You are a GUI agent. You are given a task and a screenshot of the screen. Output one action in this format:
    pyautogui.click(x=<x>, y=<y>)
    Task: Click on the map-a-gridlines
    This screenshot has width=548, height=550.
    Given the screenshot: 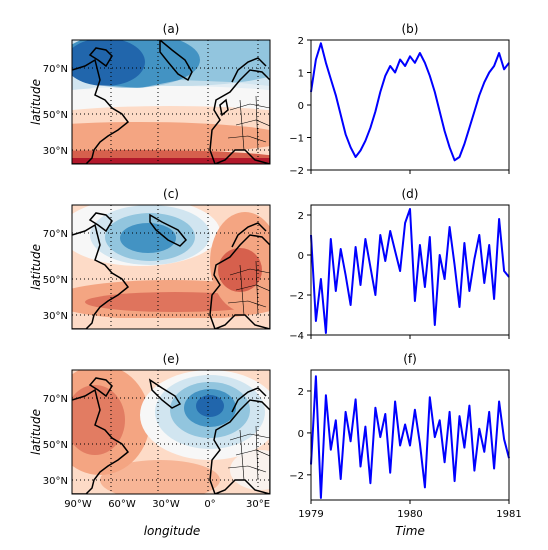 What is the action you would take?
    pyautogui.click(x=171, y=102)
    